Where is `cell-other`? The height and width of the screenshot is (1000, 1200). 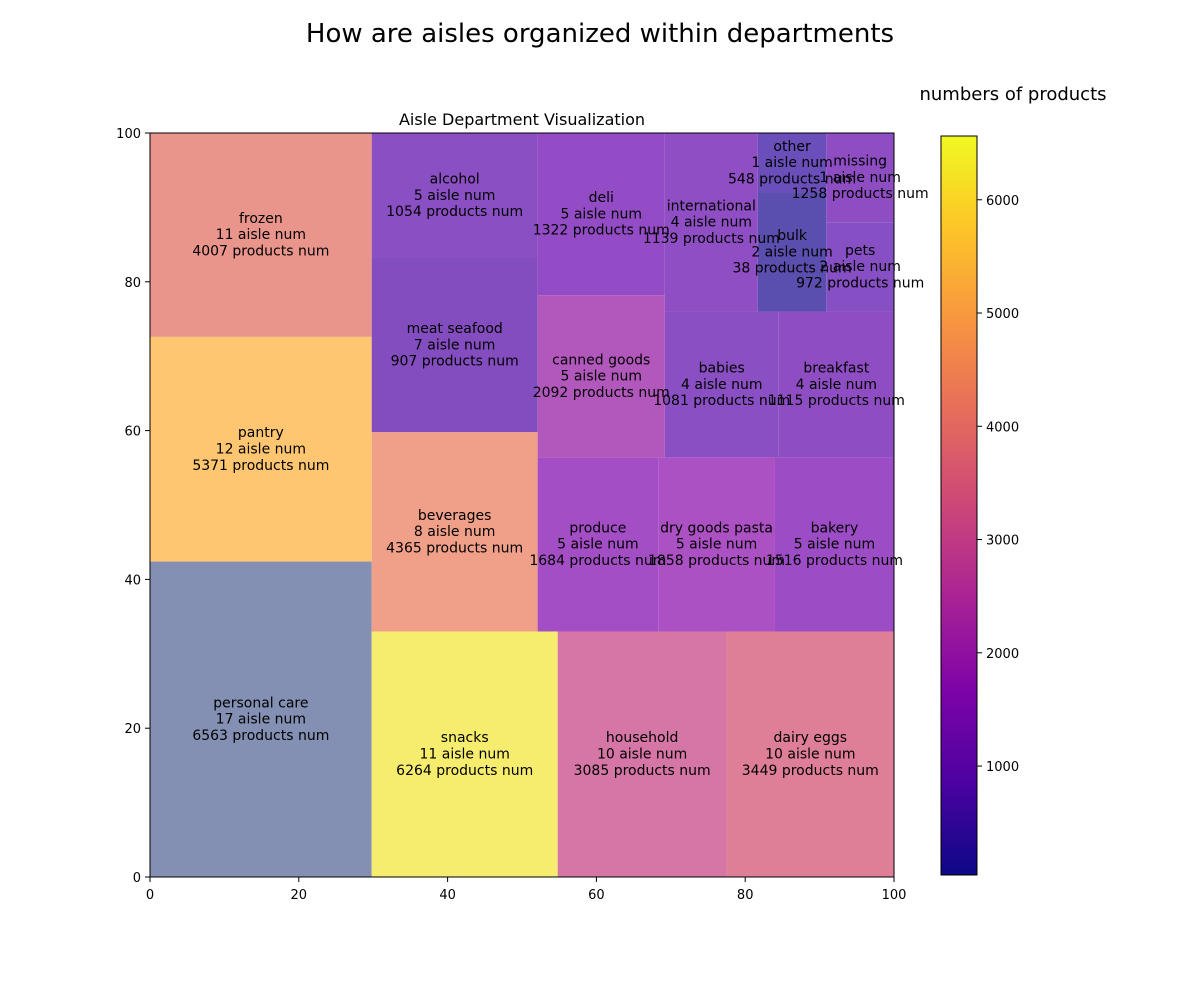 cell-other is located at coordinates (792, 163).